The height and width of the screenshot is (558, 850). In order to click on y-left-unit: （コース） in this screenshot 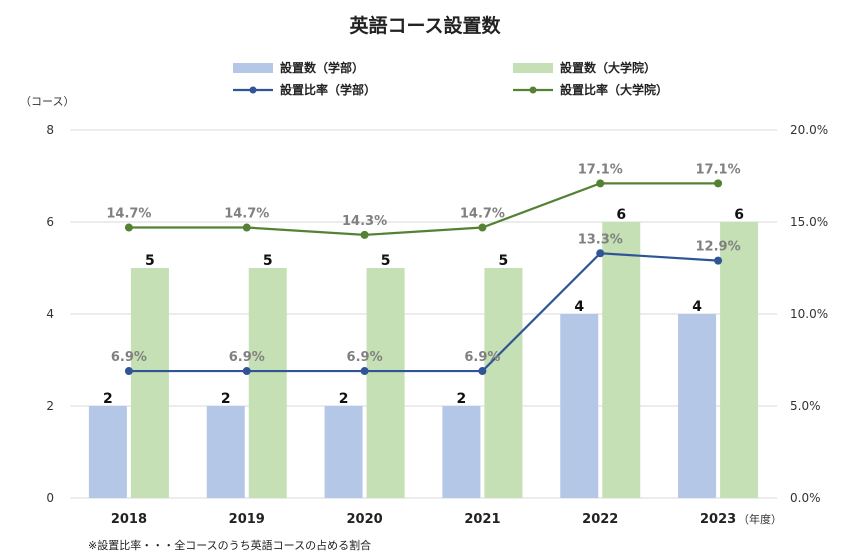, I will do `click(47, 101)`.